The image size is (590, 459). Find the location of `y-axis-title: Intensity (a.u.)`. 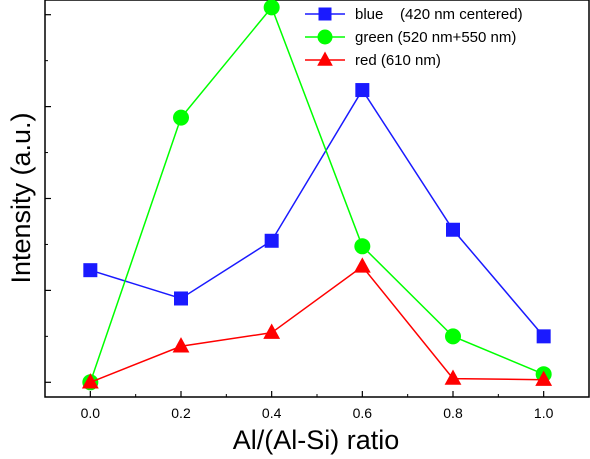

y-axis-title: Intensity (a.u.) is located at coordinates (21, 197).